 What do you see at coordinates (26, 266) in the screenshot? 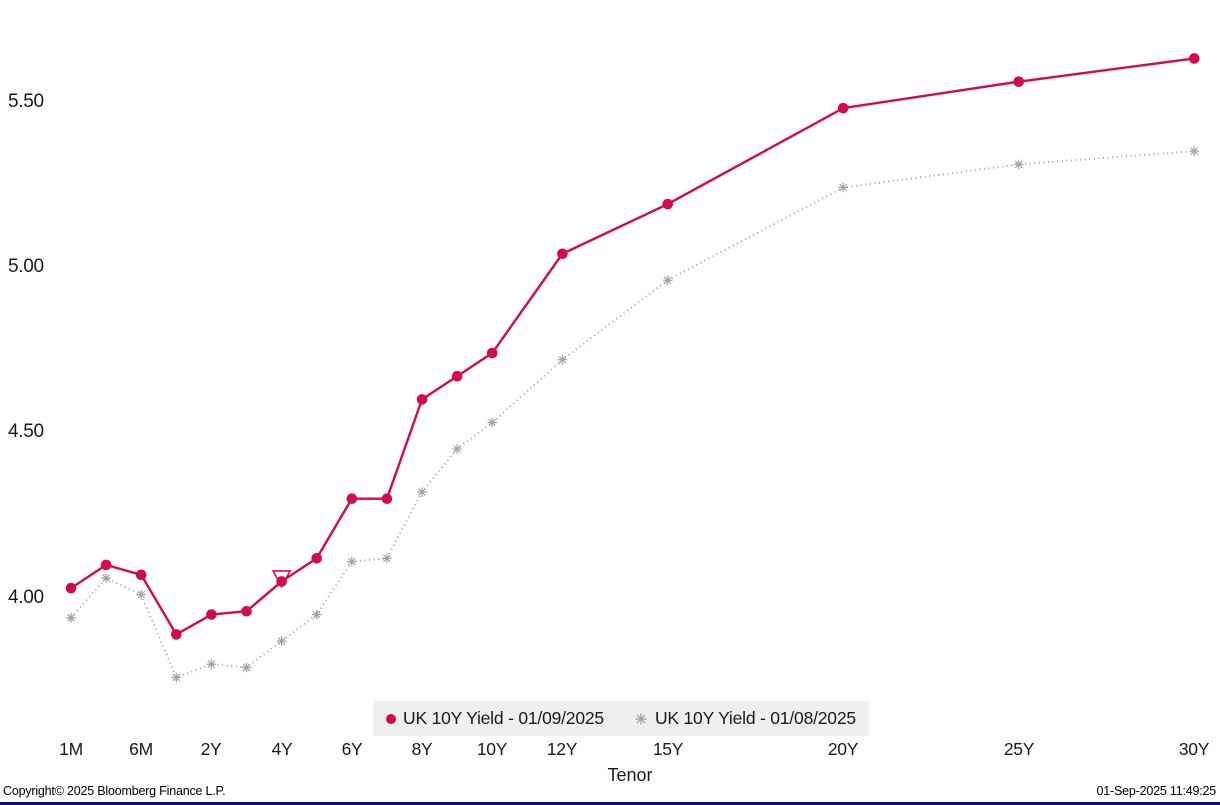
I see `y-tick-label: 5.00` at bounding box center [26, 266].